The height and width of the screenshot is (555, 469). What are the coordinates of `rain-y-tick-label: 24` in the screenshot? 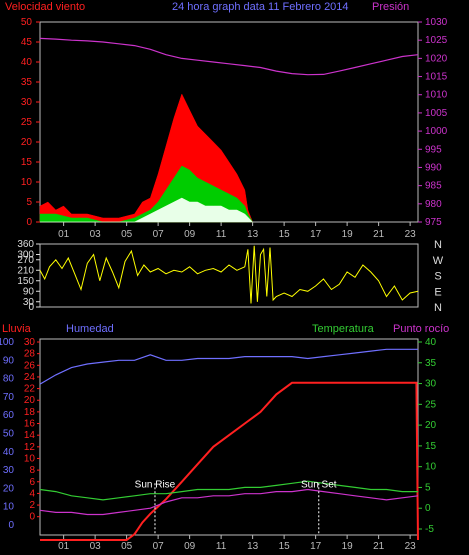 It's located at (30, 377).